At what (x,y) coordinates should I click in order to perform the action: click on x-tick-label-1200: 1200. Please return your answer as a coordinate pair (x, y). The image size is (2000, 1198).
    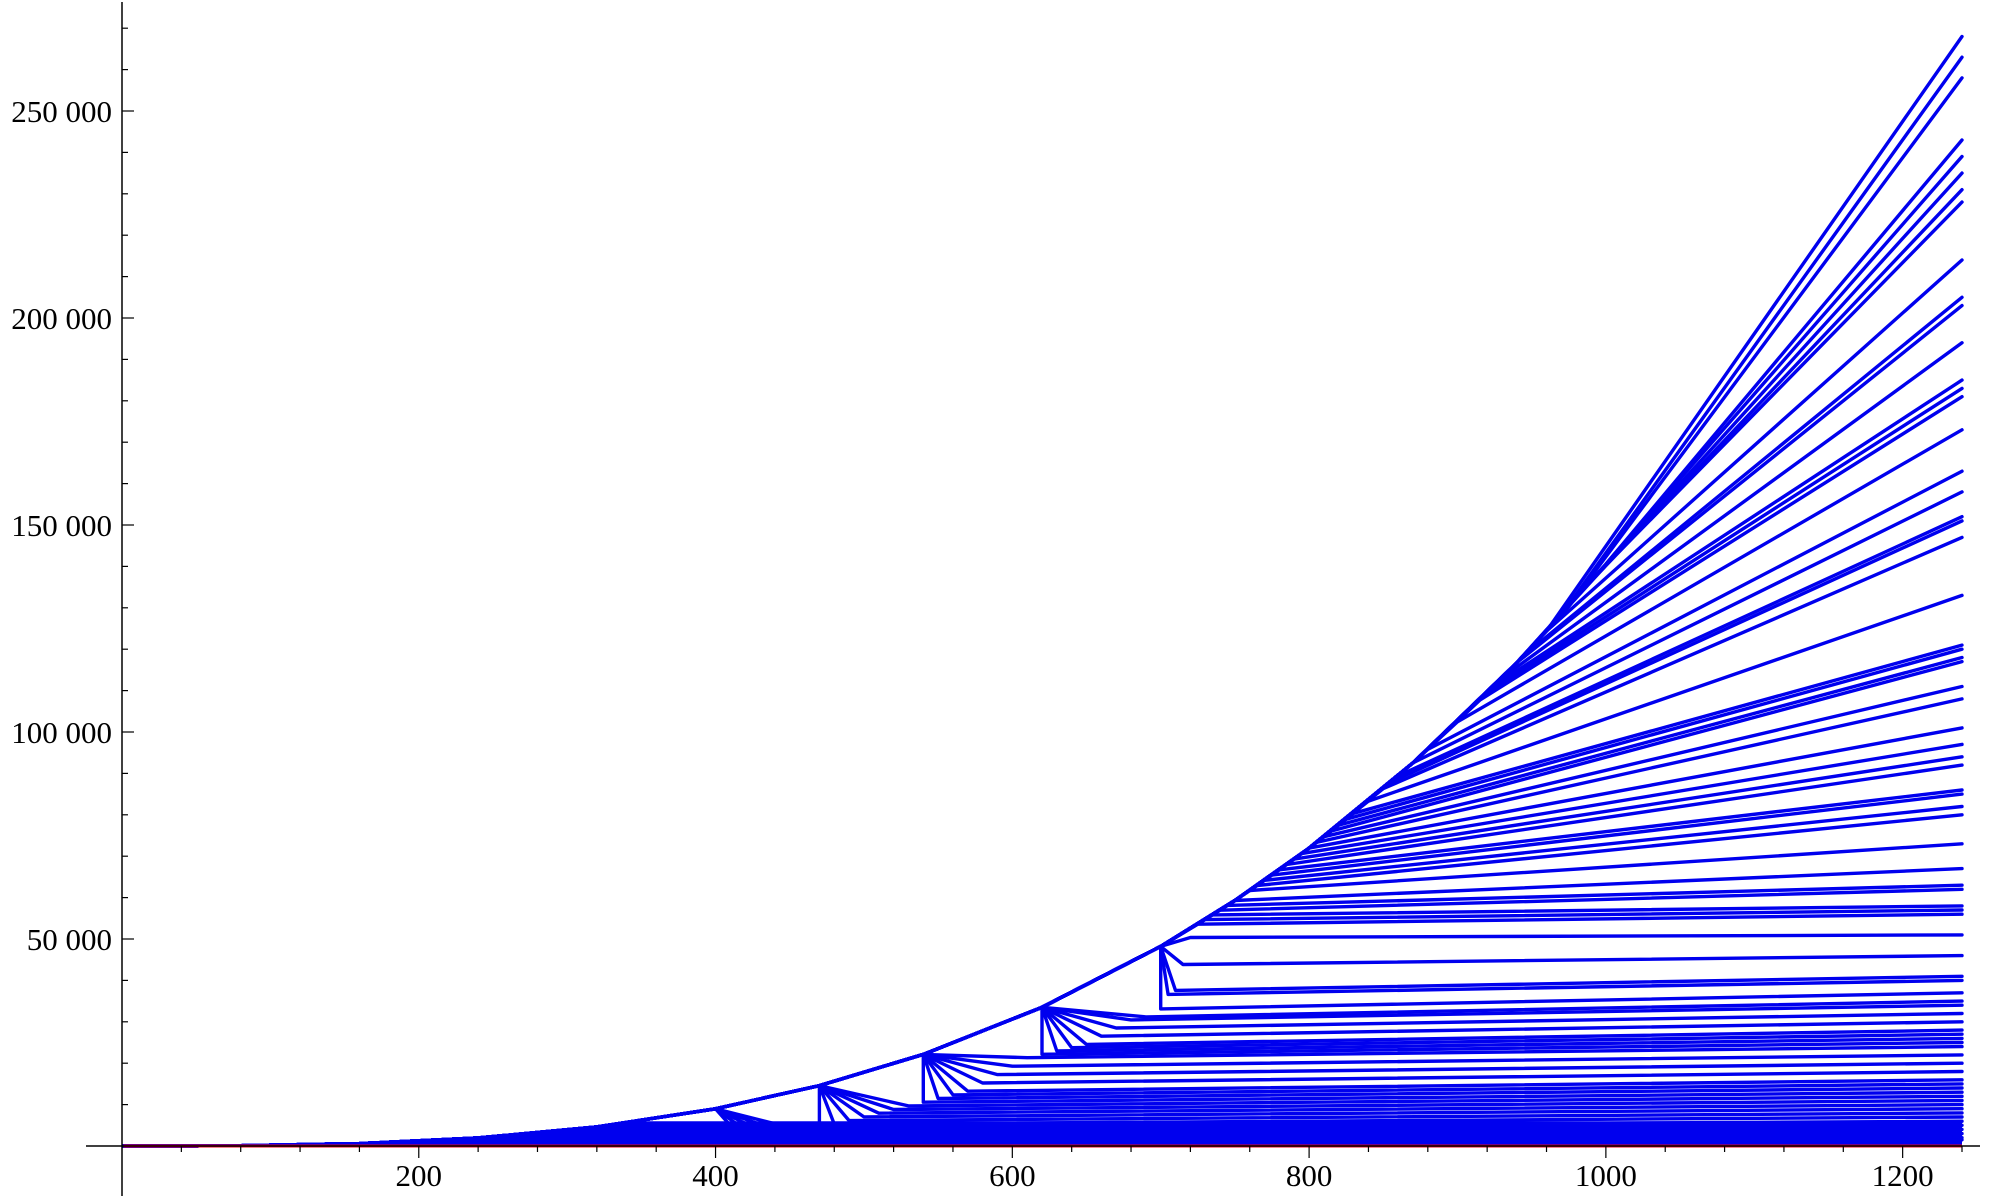
    Looking at the image, I should click on (1903, 1175).